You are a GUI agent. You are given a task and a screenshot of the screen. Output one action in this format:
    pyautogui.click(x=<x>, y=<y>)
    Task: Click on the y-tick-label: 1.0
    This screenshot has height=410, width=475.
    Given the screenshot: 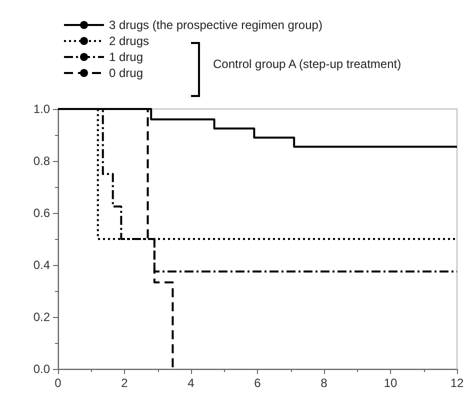 What is the action you would take?
    pyautogui.click(x=41, y=109)
    